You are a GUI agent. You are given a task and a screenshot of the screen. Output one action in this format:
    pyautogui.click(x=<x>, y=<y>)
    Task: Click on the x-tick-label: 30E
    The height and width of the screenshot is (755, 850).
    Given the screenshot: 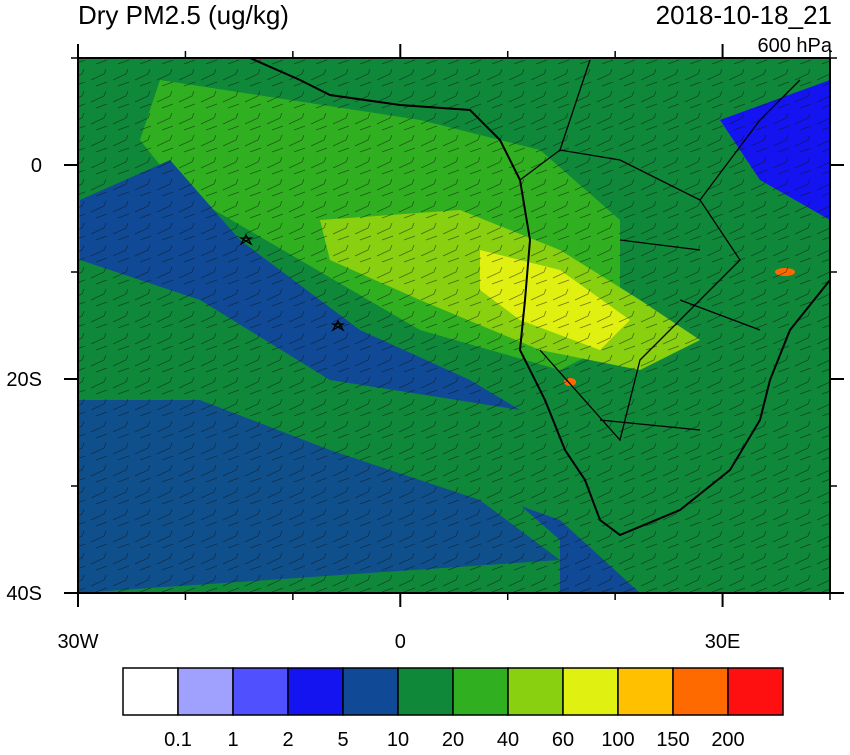 What is the action you would take?
    pyautogui.click(x=723, y=642)
    